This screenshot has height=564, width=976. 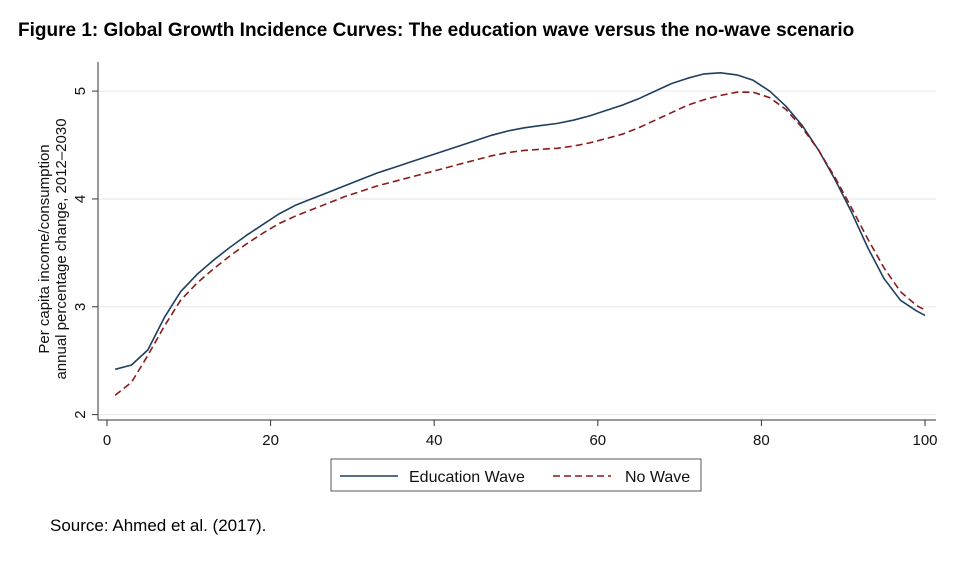 What do you see at coordinates (158, 525) in the screenshot?
I see `source-note: Source: Ahmed et al. (2017).` at bounding box center [158, 525].